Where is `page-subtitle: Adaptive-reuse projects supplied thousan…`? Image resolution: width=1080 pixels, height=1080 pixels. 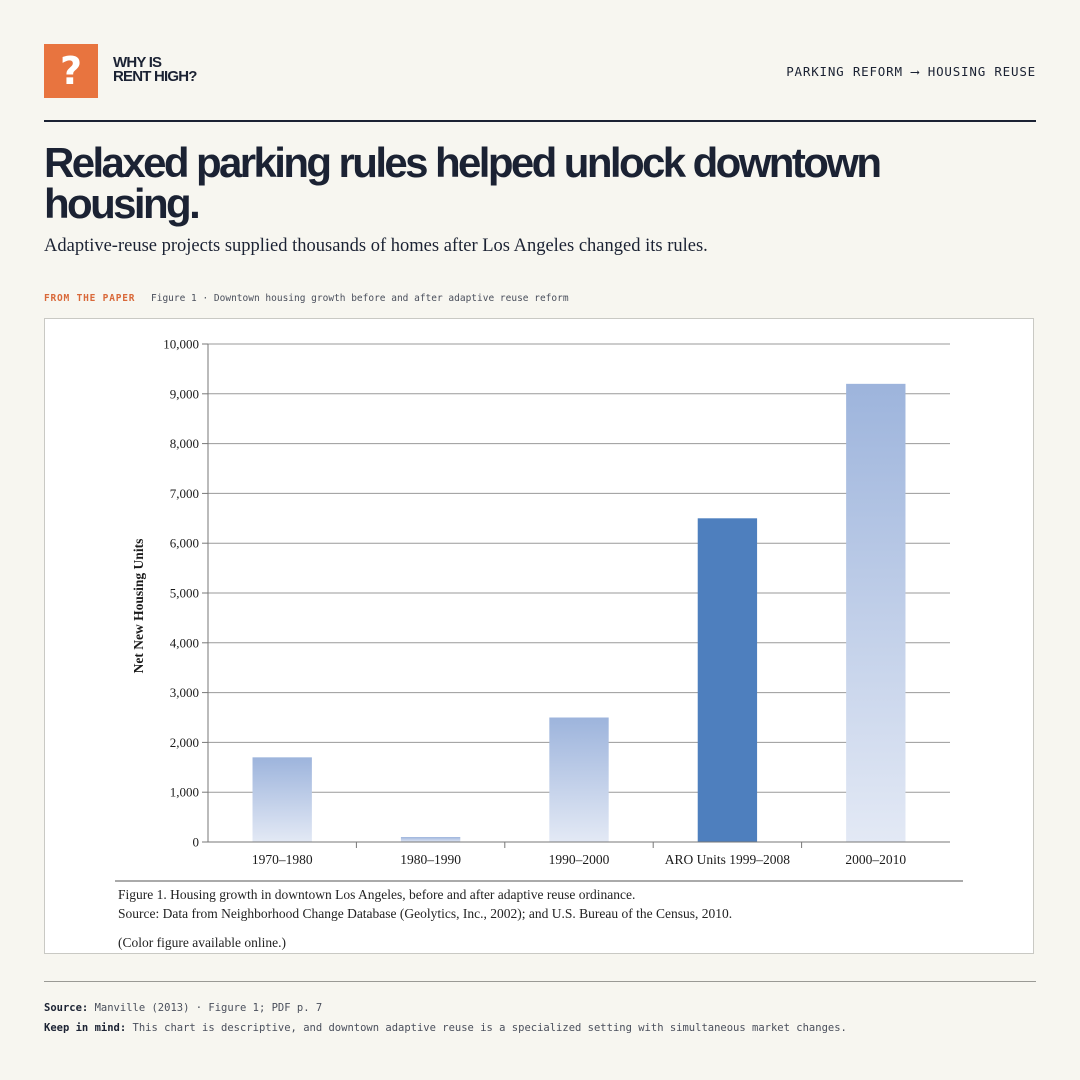 page-subtitle: Adaptive-reuse projects supplied thousan… is located at coordinates (376, 246).